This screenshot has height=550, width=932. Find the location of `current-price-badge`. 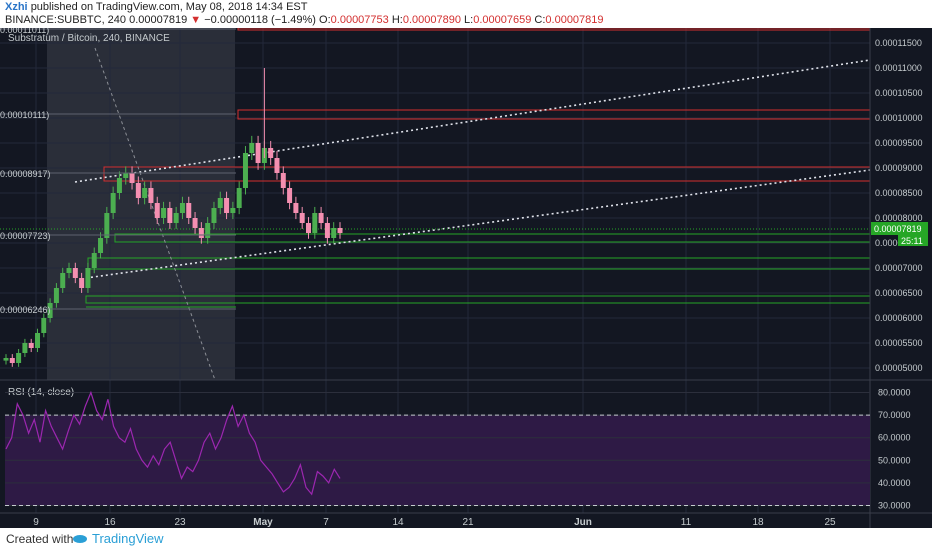

current-price-badge is located at coordinates (899, 228).